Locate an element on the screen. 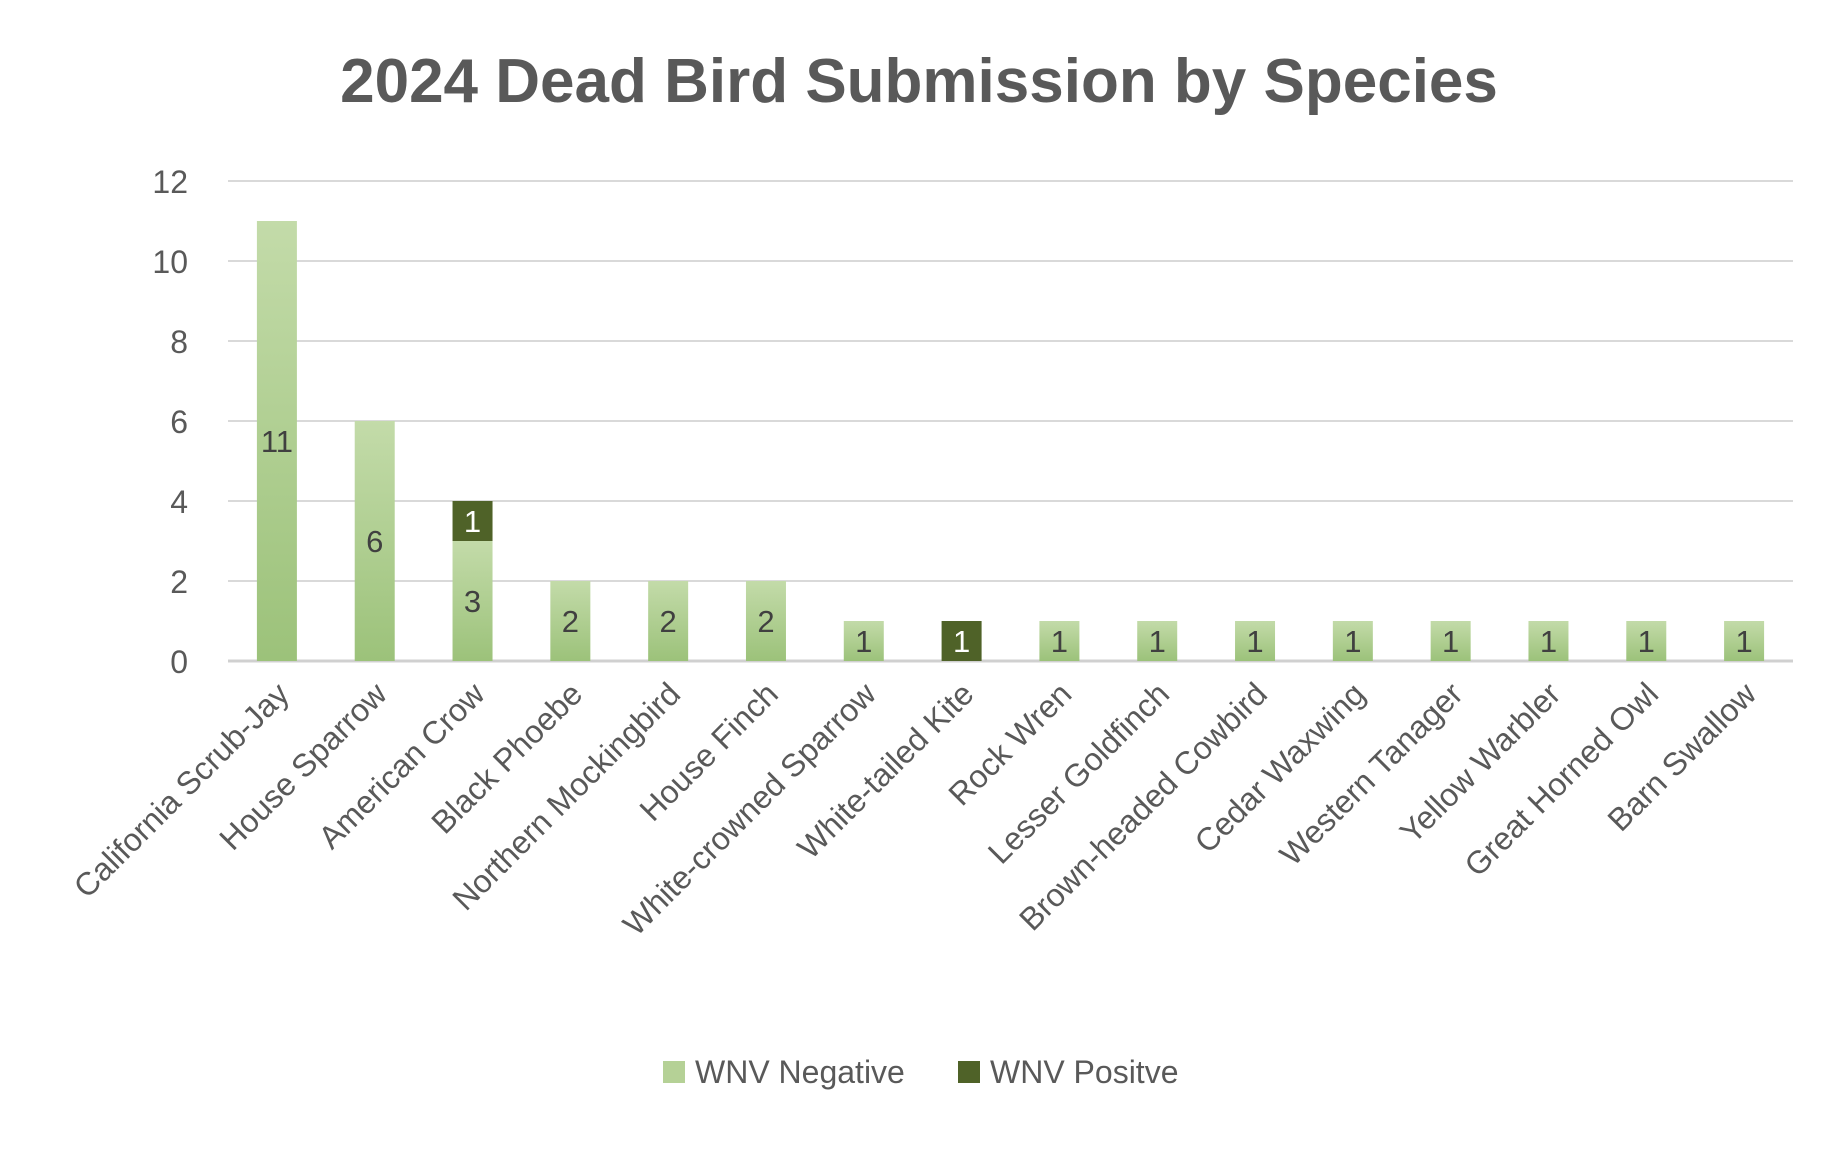 This screenshot has width=1838, height=1150. y-tick-label: 6 is located at coordinates (179, 422).